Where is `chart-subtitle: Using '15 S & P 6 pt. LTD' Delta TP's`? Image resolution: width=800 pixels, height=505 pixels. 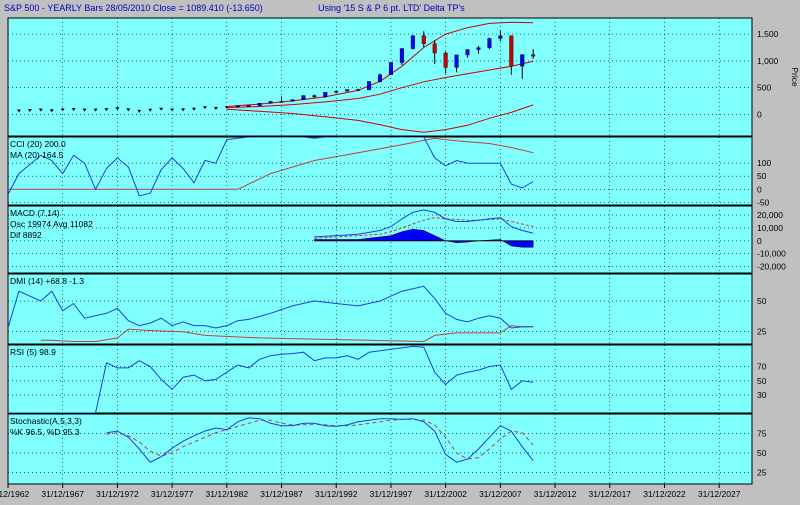
chart-subtitle: Using '15 S & P 6 pt. LTD' Delta TP's is located at coordinates (391, 8).